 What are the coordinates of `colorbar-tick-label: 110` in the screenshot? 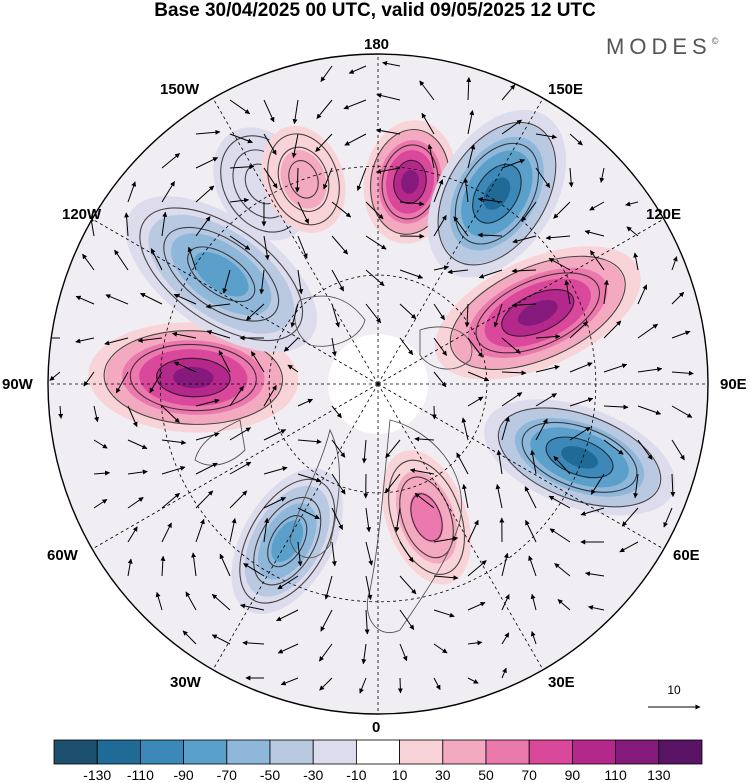 It's located at (615, 775).